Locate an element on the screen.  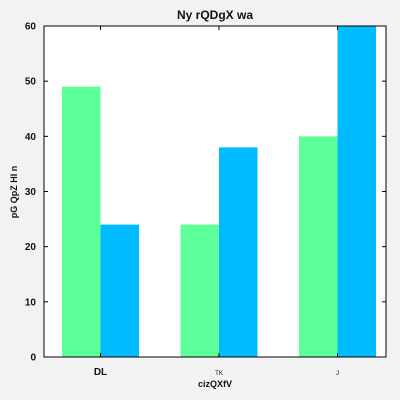
y-tick-label-0: 0 is located at coordinates (33, 358).